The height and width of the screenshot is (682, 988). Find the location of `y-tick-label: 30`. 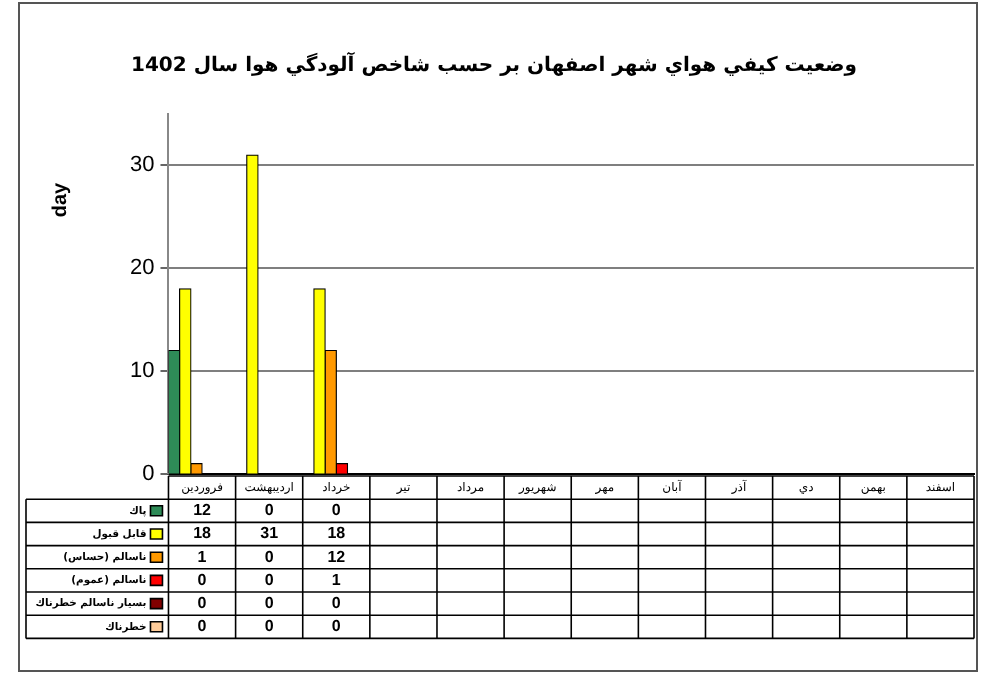

y-tick-label: 30 is located at coordinates (142, 165).